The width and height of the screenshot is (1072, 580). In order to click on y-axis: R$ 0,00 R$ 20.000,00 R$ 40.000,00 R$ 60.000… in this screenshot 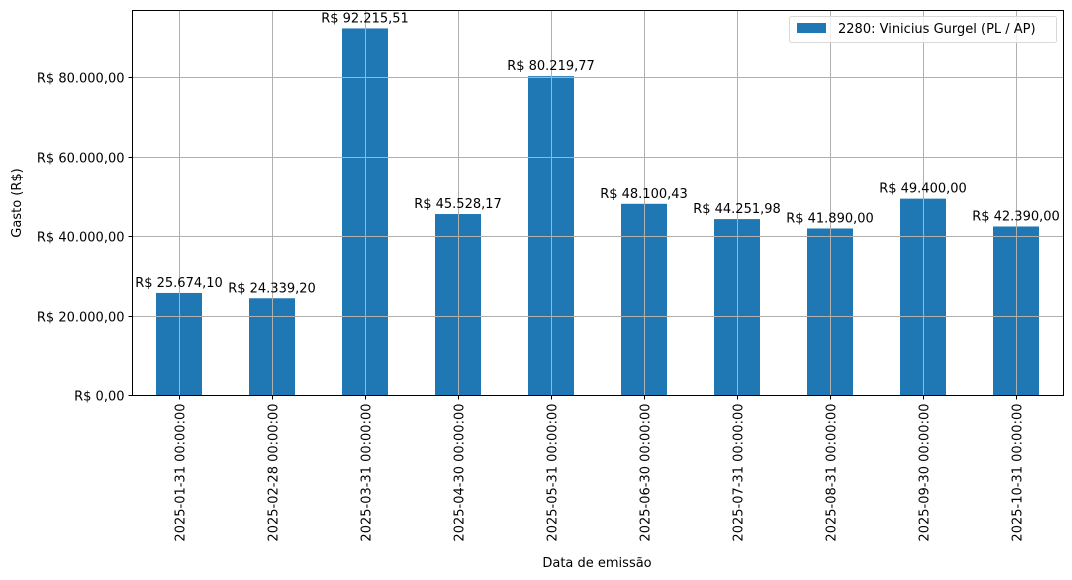, I will do `click(85, 238)`.